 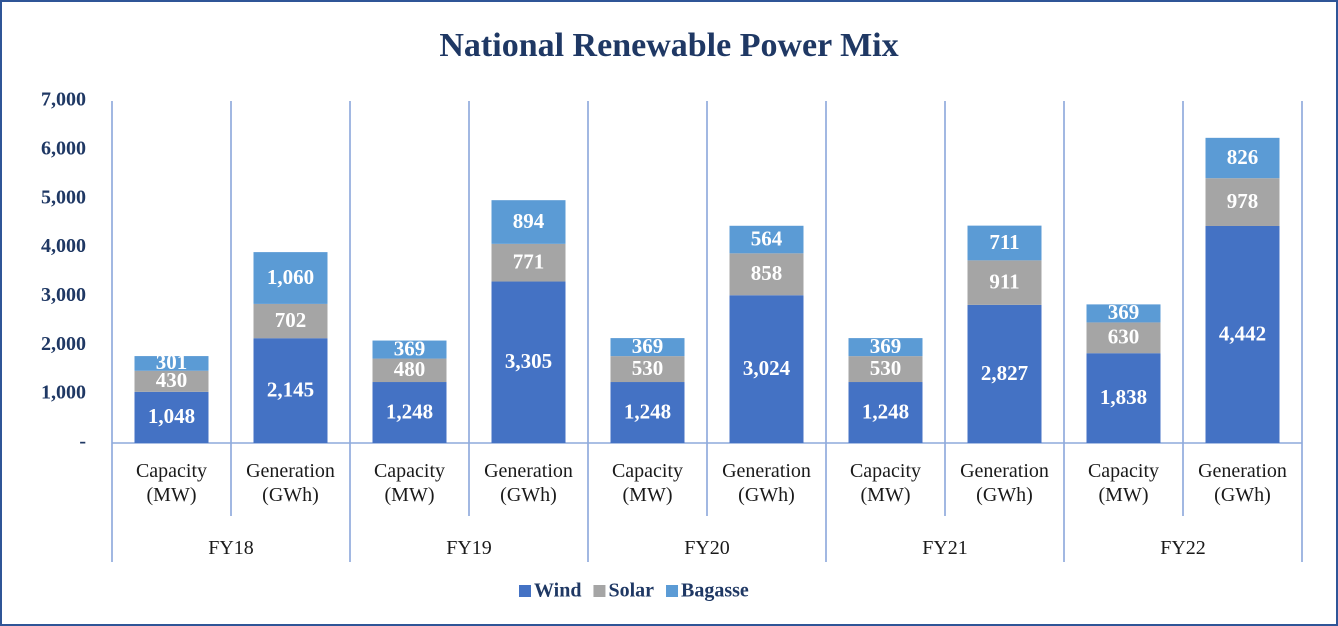 I want to click on data-label: 978, so click(x=1243, y=201).